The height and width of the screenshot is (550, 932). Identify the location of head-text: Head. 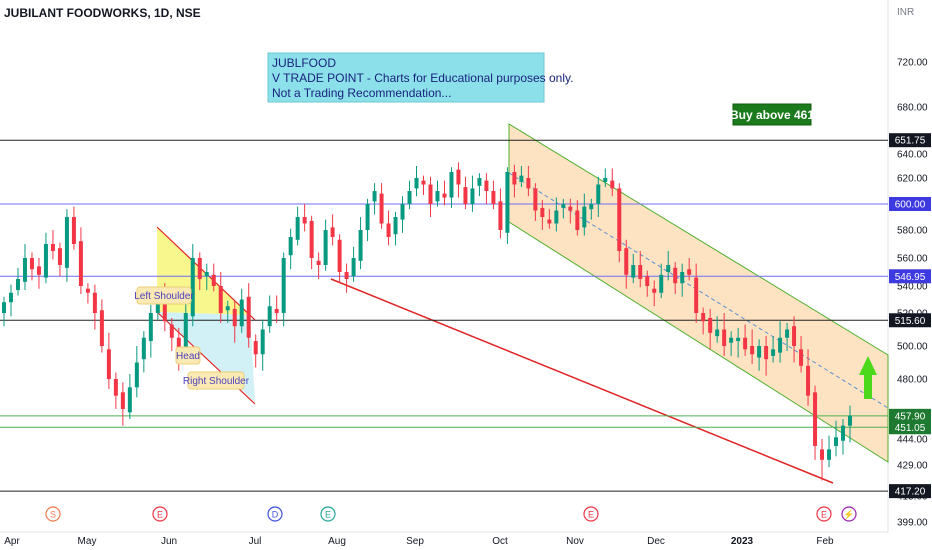
(188, 356).